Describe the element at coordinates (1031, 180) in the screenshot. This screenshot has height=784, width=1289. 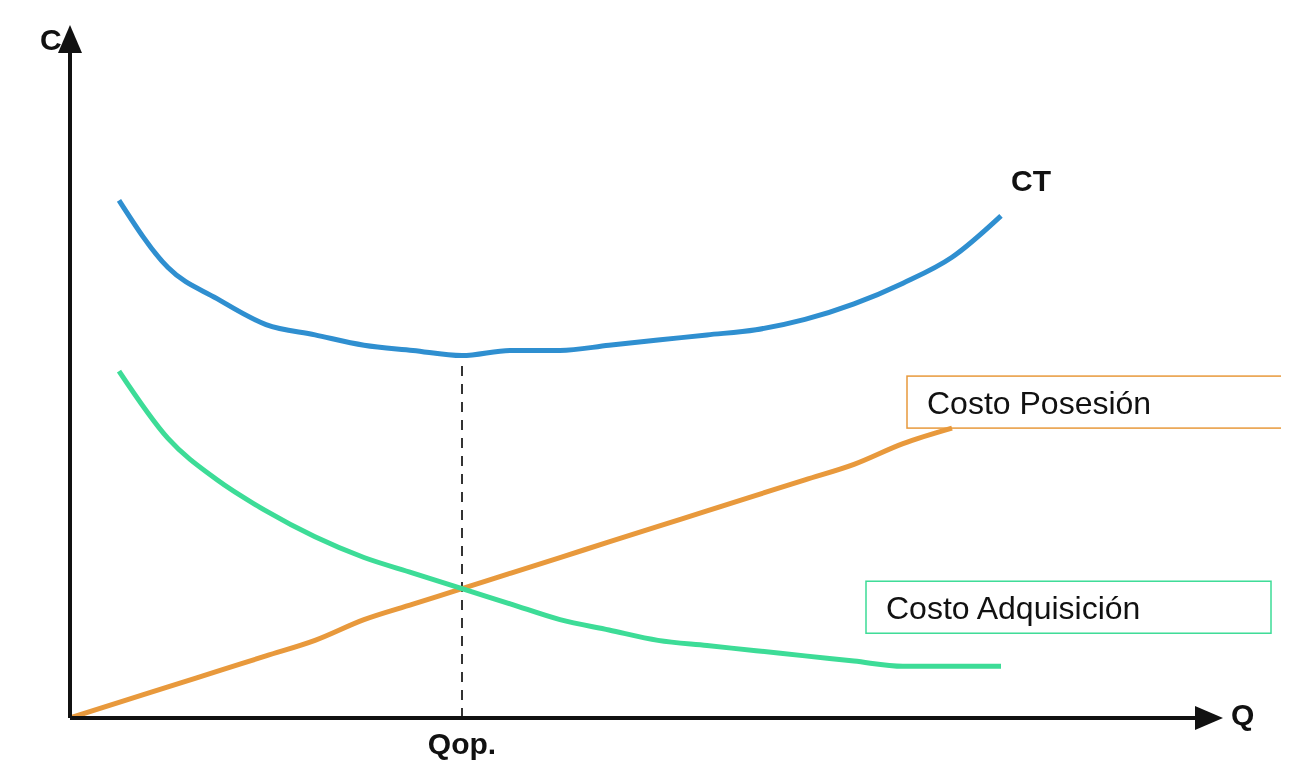
I see `series-label: CT` at that location.